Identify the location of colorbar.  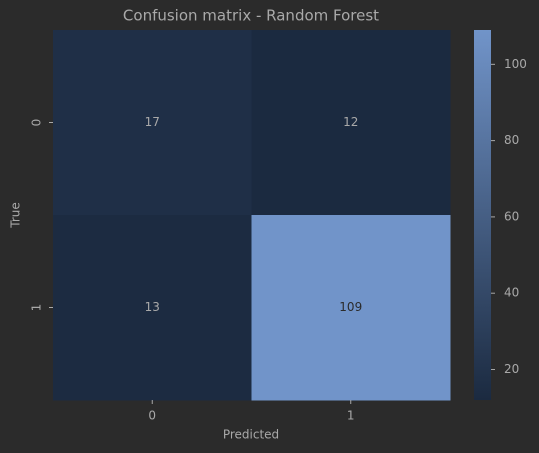
(482, 215).